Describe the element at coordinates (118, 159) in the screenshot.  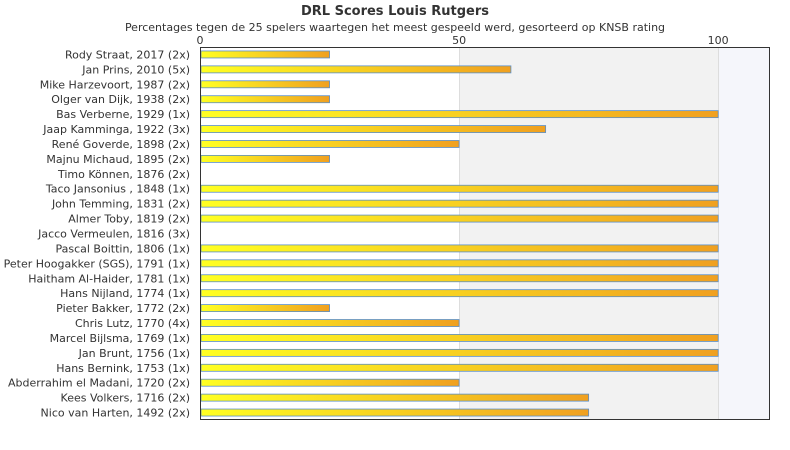
I see `category-label: Majnu Michaud, 1895 (2x)` at that location.